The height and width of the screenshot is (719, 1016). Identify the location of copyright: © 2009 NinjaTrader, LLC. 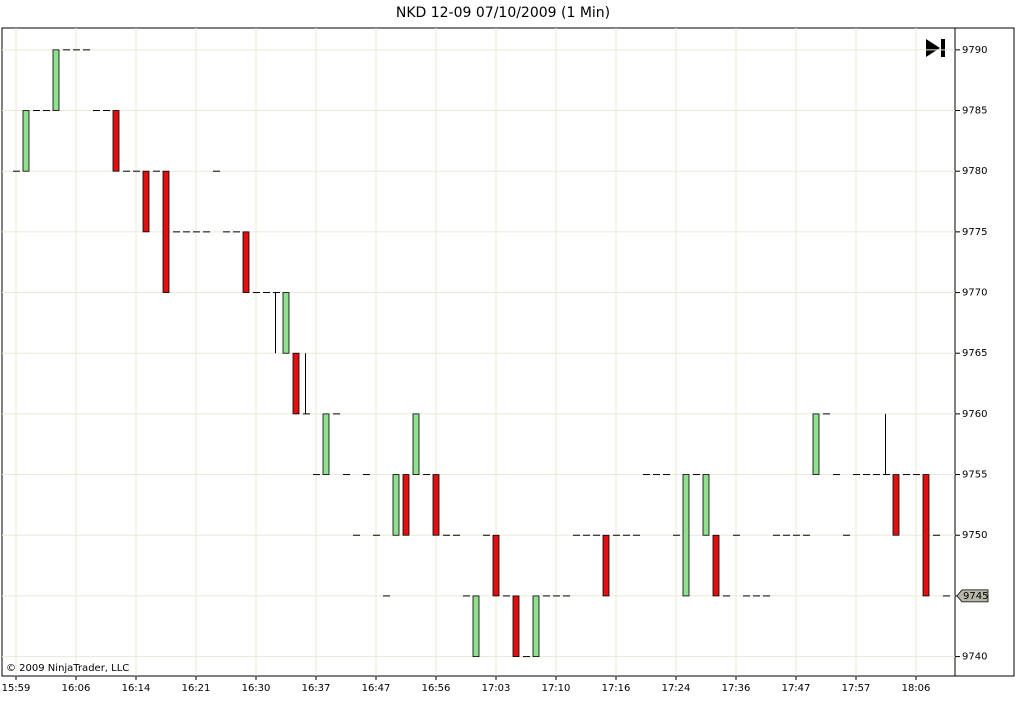
(67, 668).